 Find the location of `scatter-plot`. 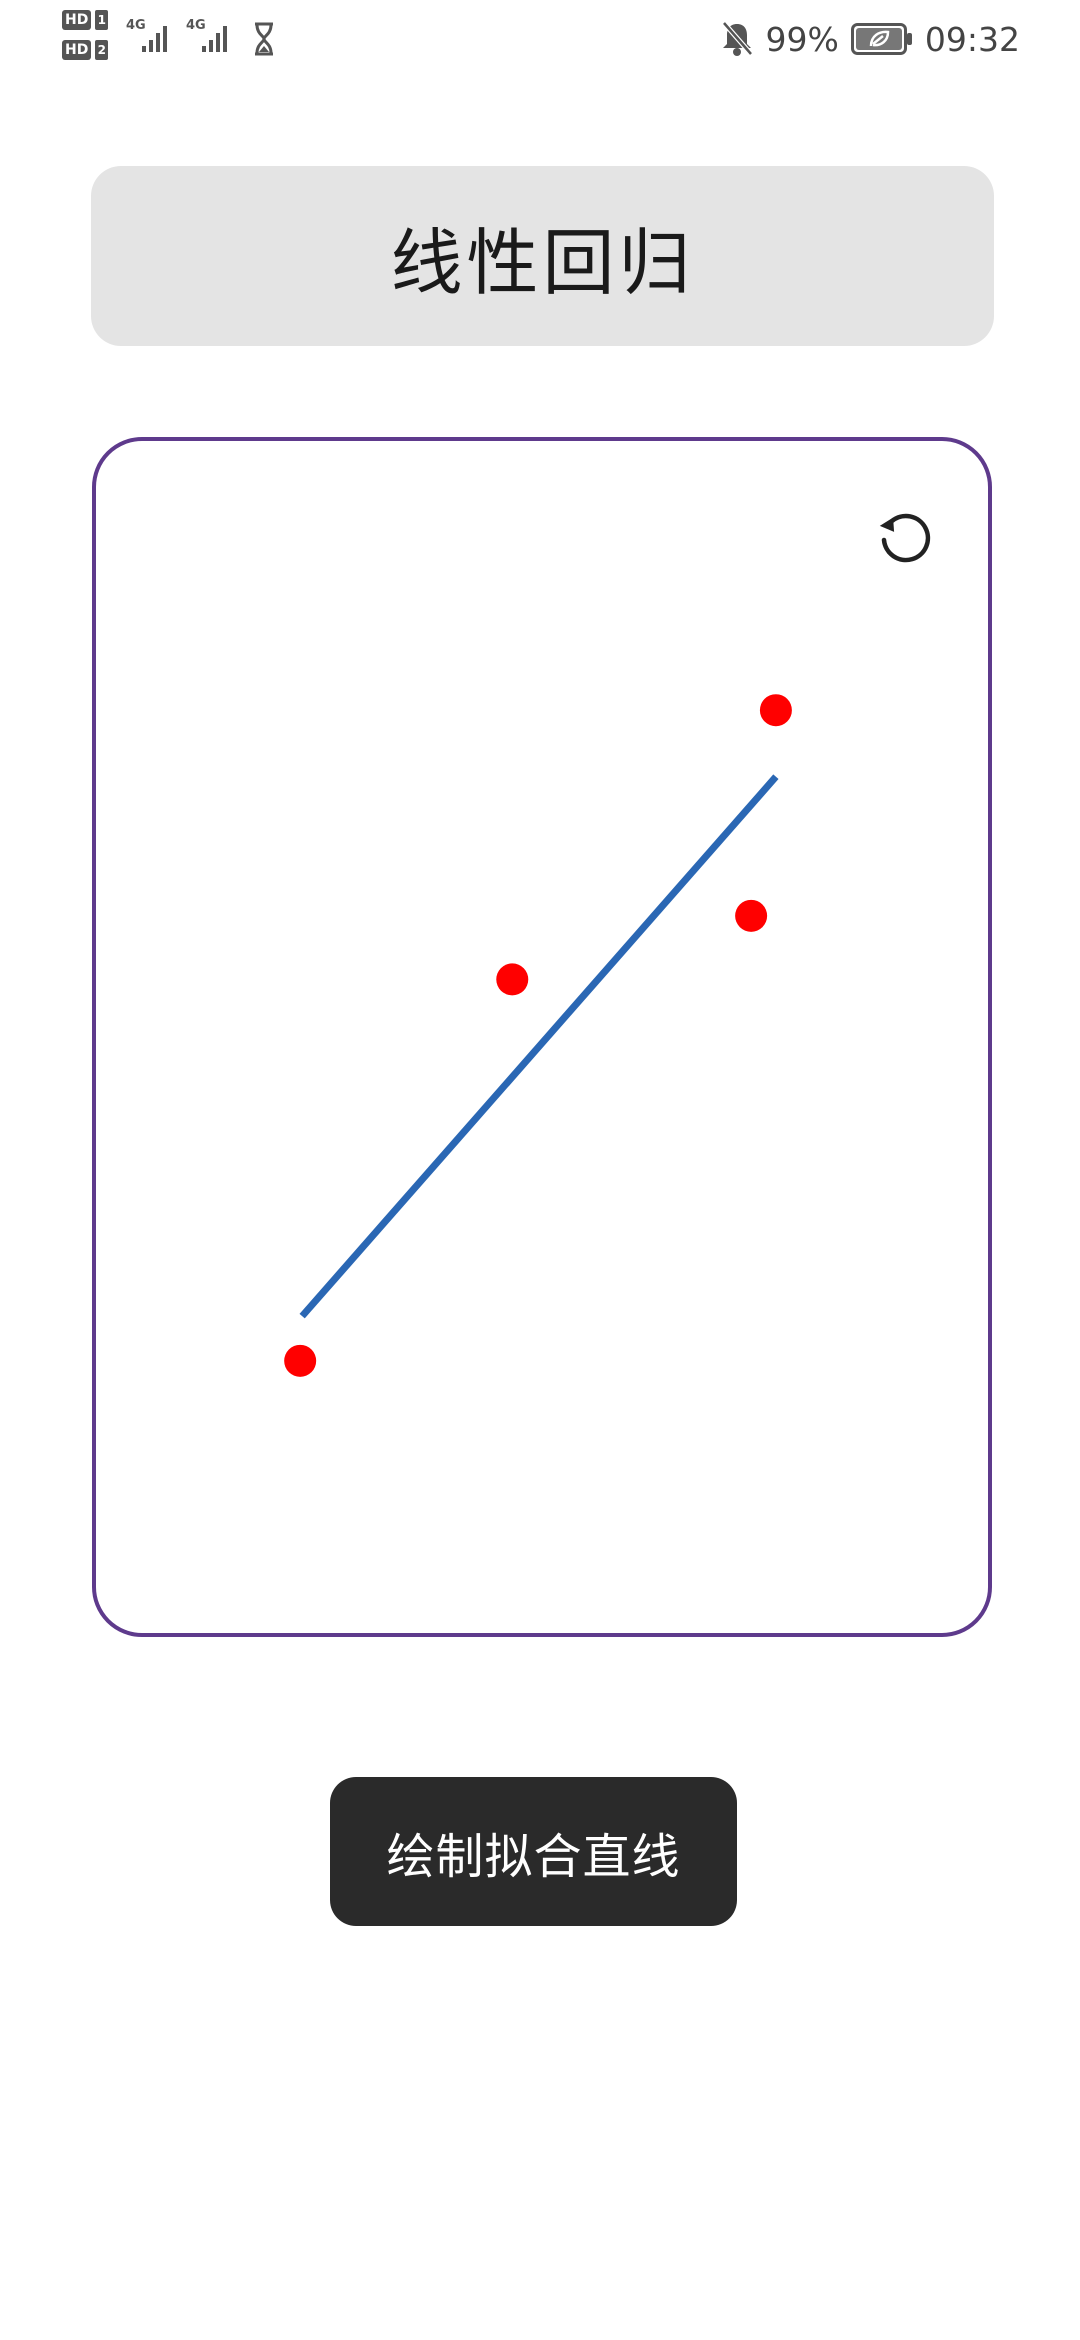

scatter-plot is located at coordinates (538, 1035).